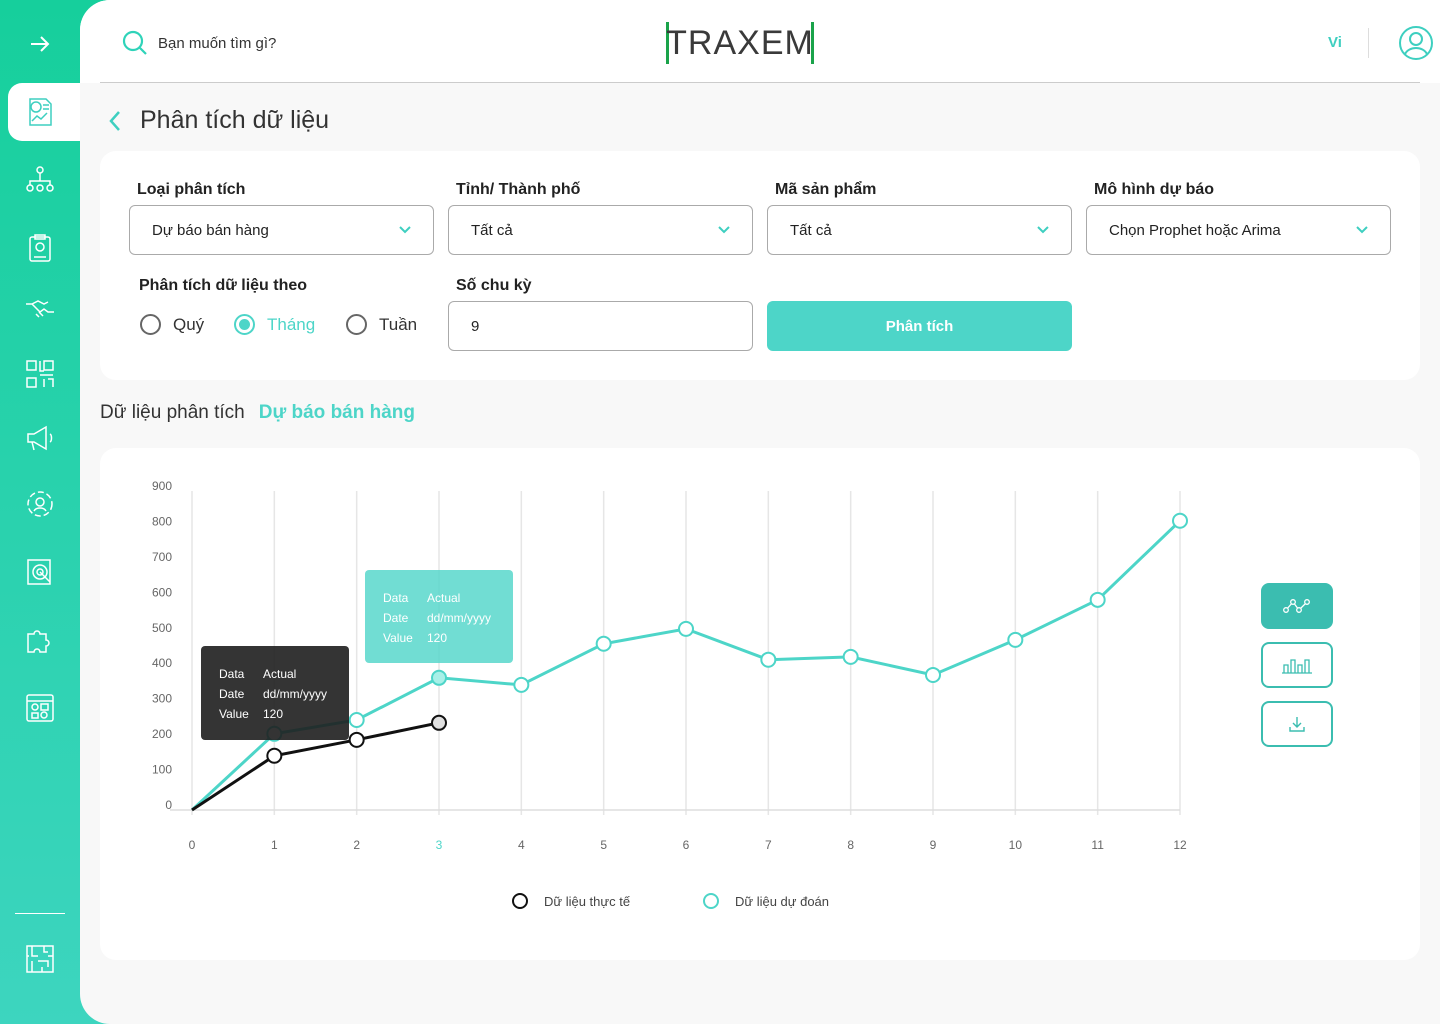 The width and height of the screenshot is (1440, 1024). I want to click on y-tick-label: 900, so click(162, 486).